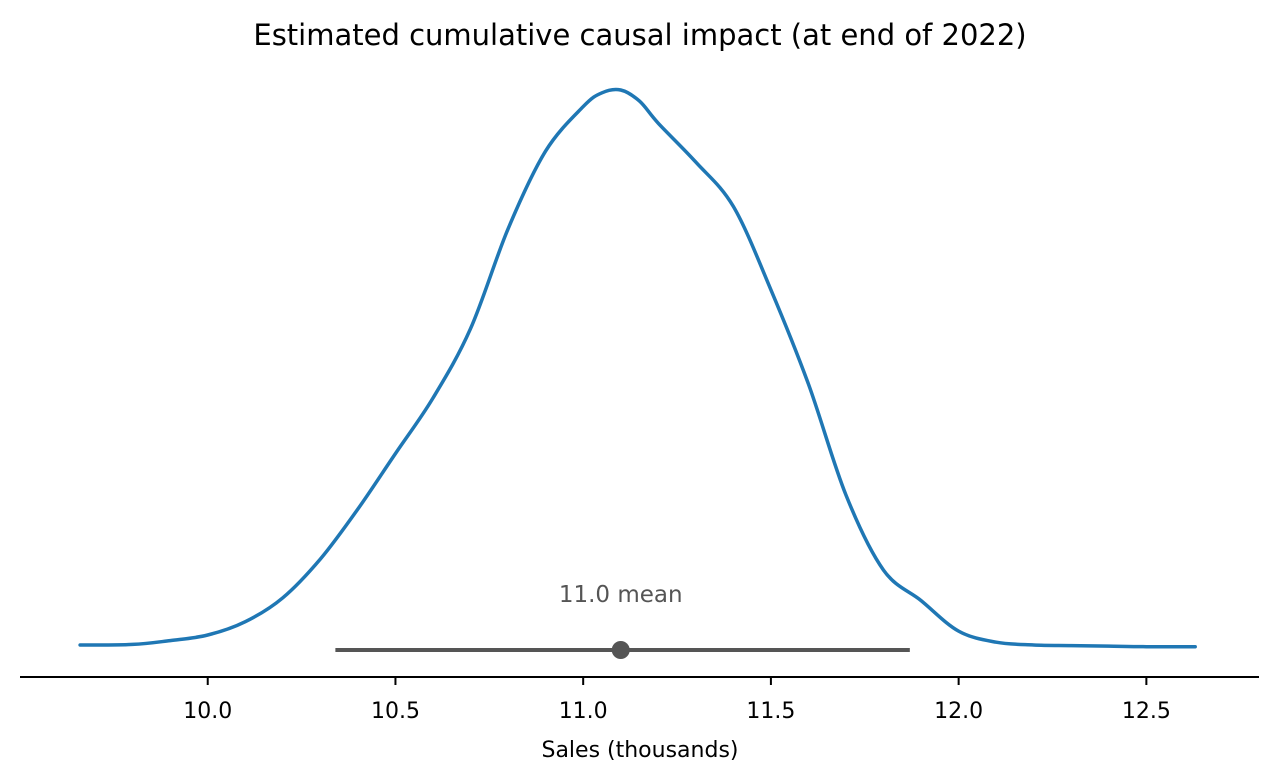 The width and height of the screenshot is (1280, 783). What do you see at coordinates (770, 711) in the screenshot?
I see `x-tick-label: 11.5` at bounding box center [770, 711].